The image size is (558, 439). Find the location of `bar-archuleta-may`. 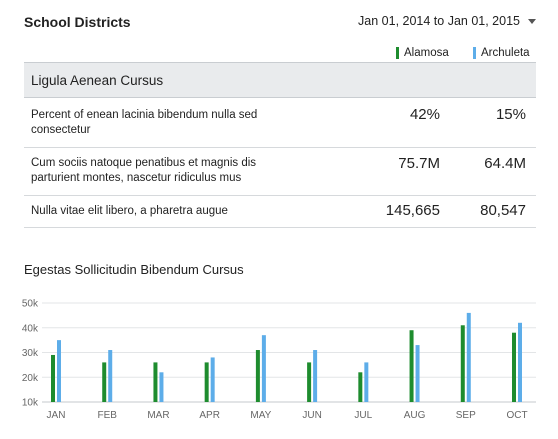

bar-archuleta-may is located at coordinates (263, 368).